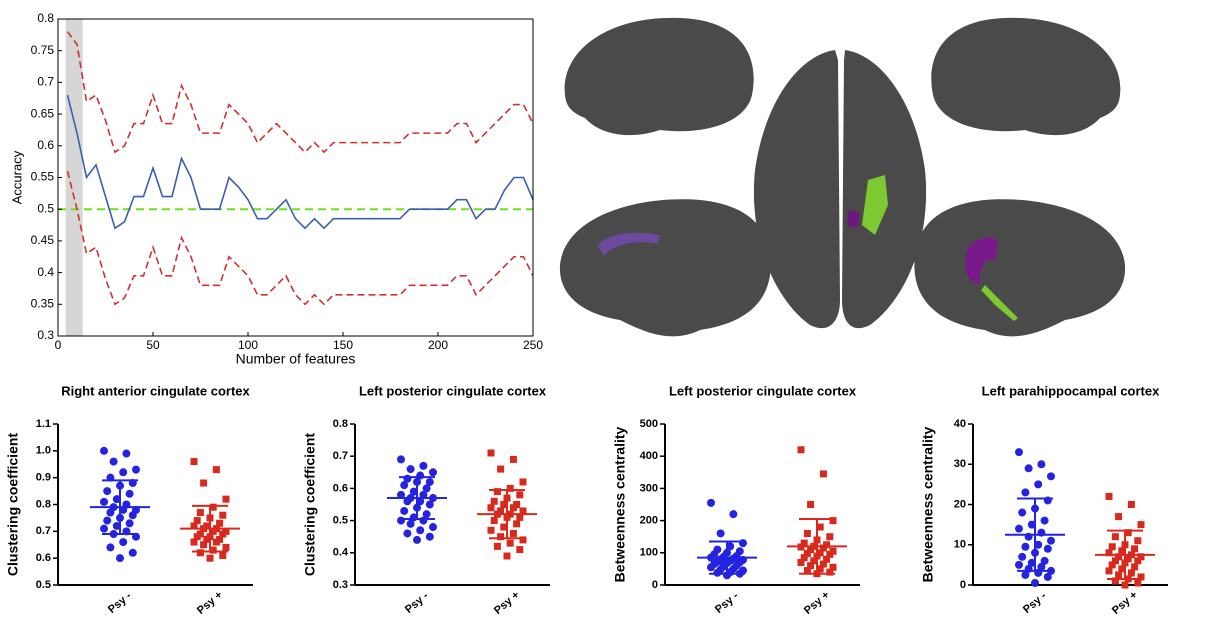 Image resolution: width=1213 pixels, height=625 pixels. What do you see at coordinates (300, 238) in the screenshot?
I see `series-line` at bounding box center [300, 238].